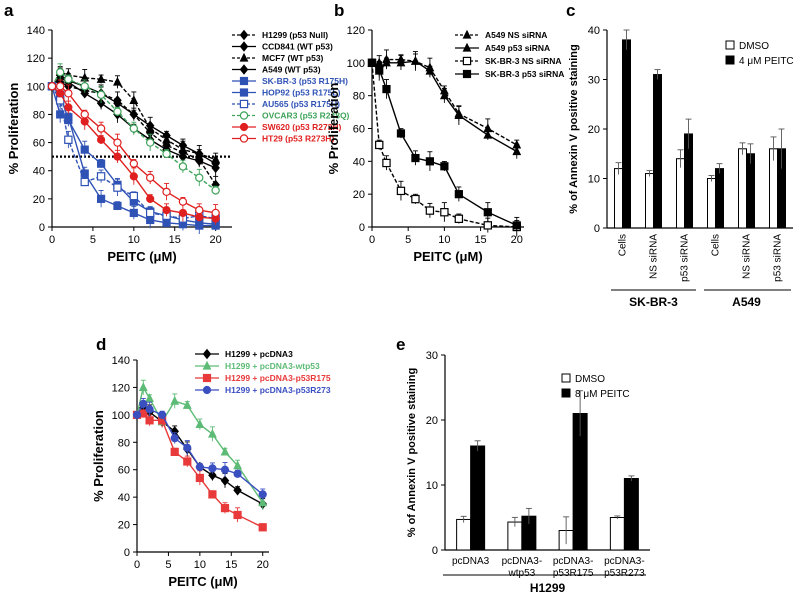 The image size is (800, 602). I want to click on group-label: SK-BR-3, so click(653, 302).